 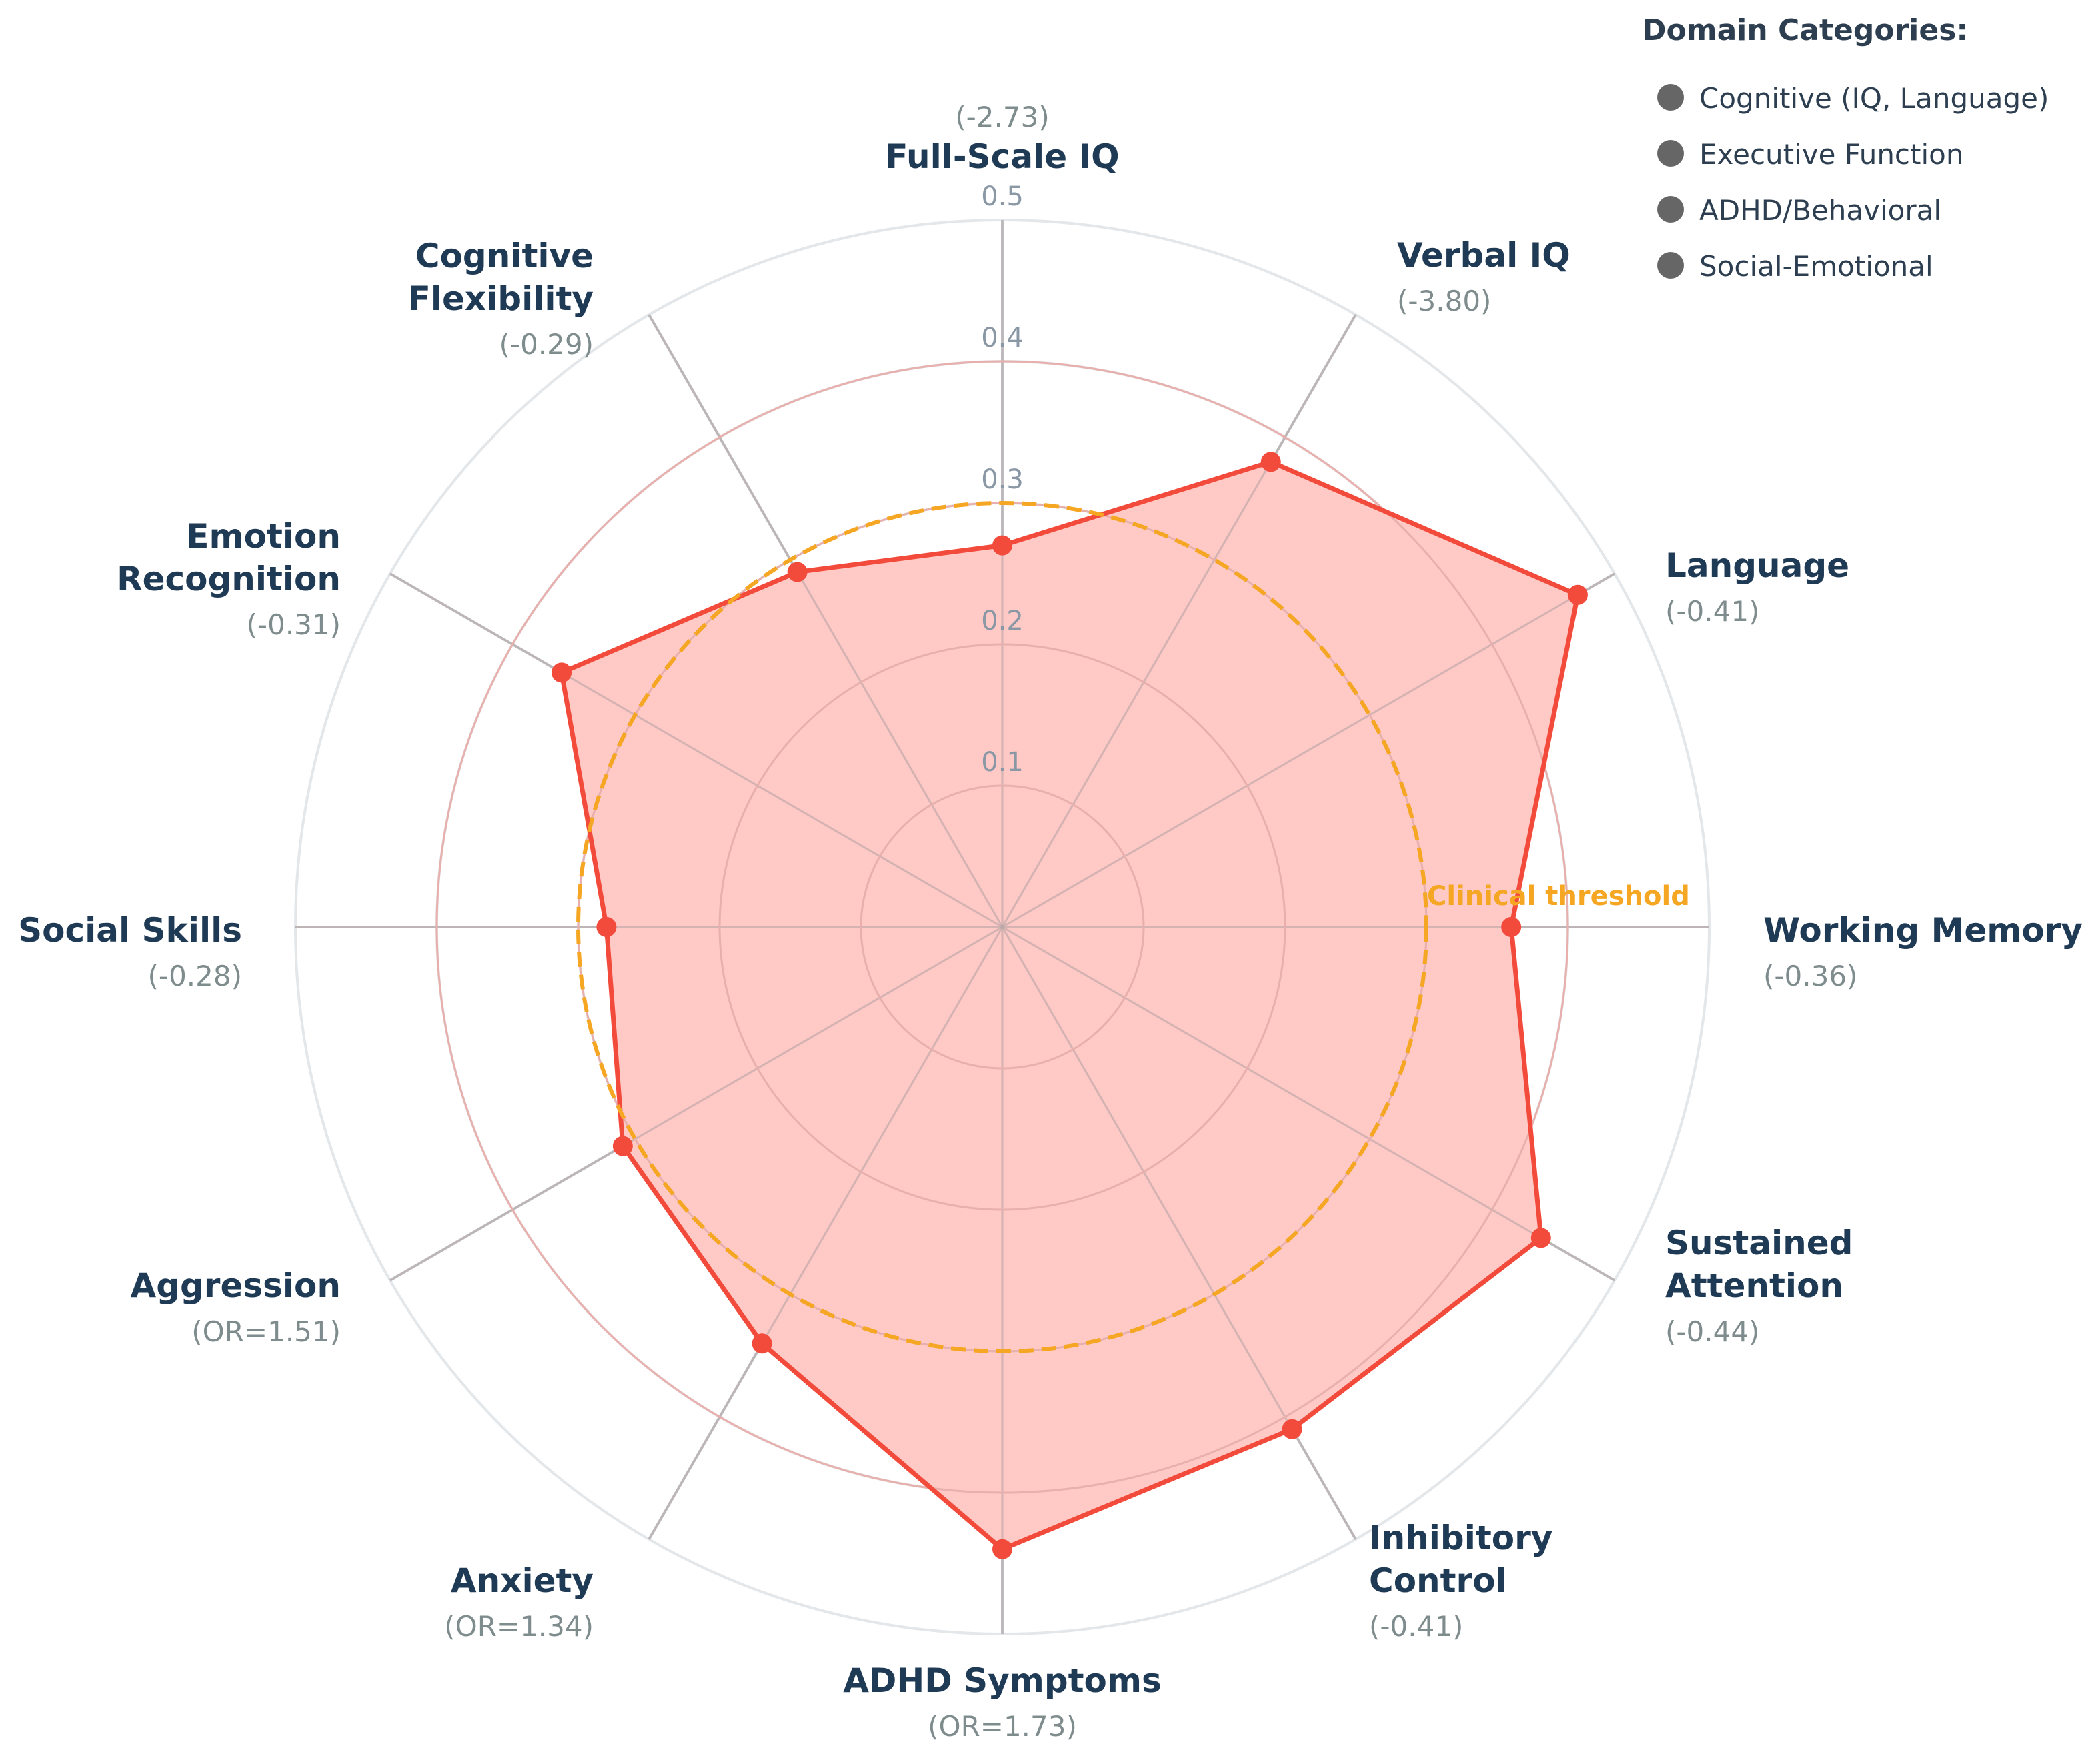 I want to click on axis-sub-label: (OR=1.34), so click(x=519, y=1626).